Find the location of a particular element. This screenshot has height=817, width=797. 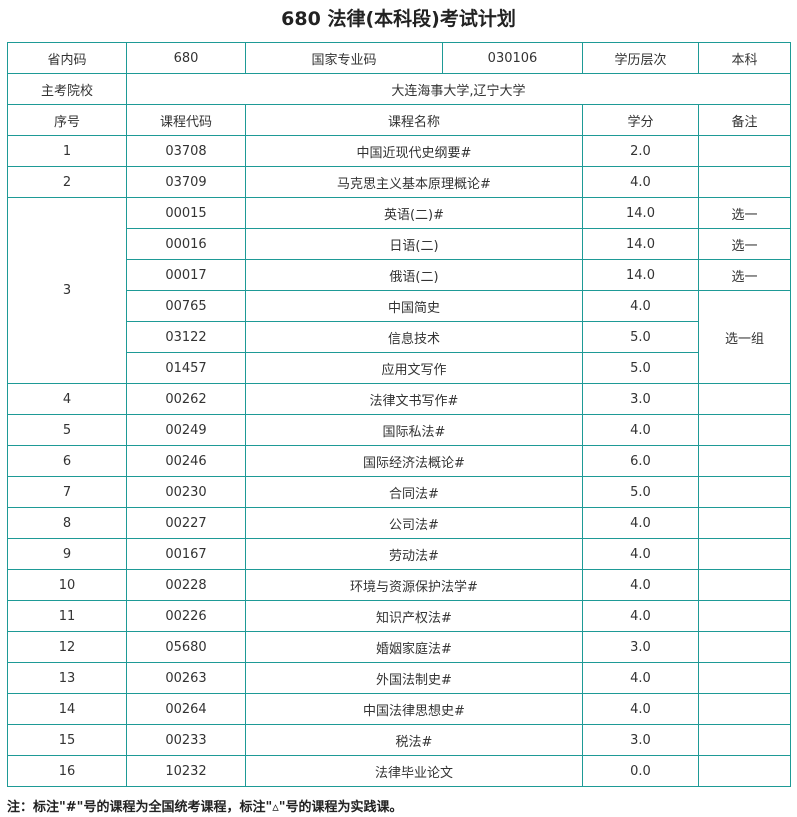

course-seq: 6 is located at coordinates (67, 461).